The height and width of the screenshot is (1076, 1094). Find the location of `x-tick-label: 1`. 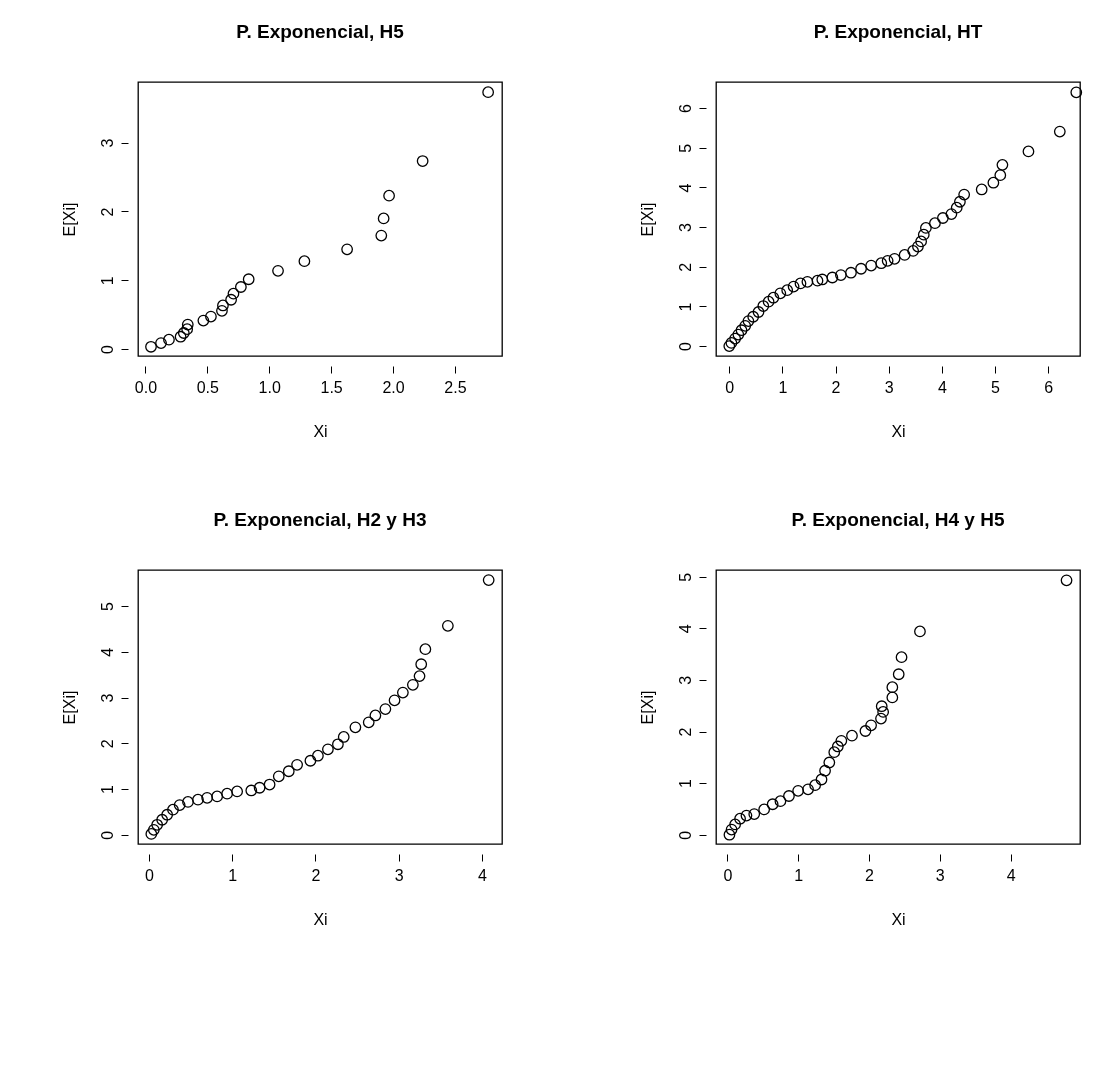

x-tick-label: 1 is located at coordinates (799, 875).